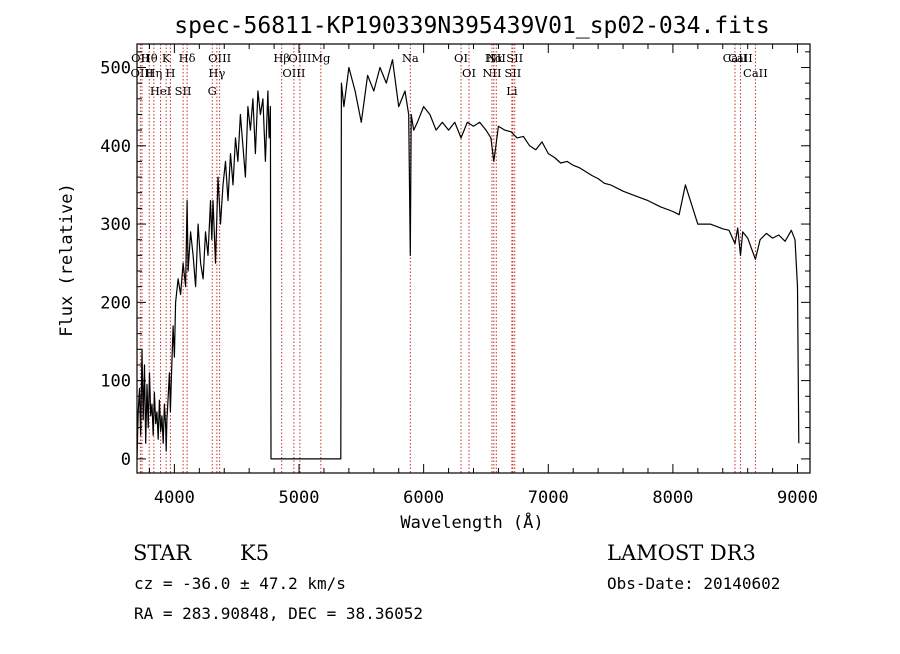 This screenshot has height=654, width=900. I want to click on x-tick-label: 7000, so click(548, 498).